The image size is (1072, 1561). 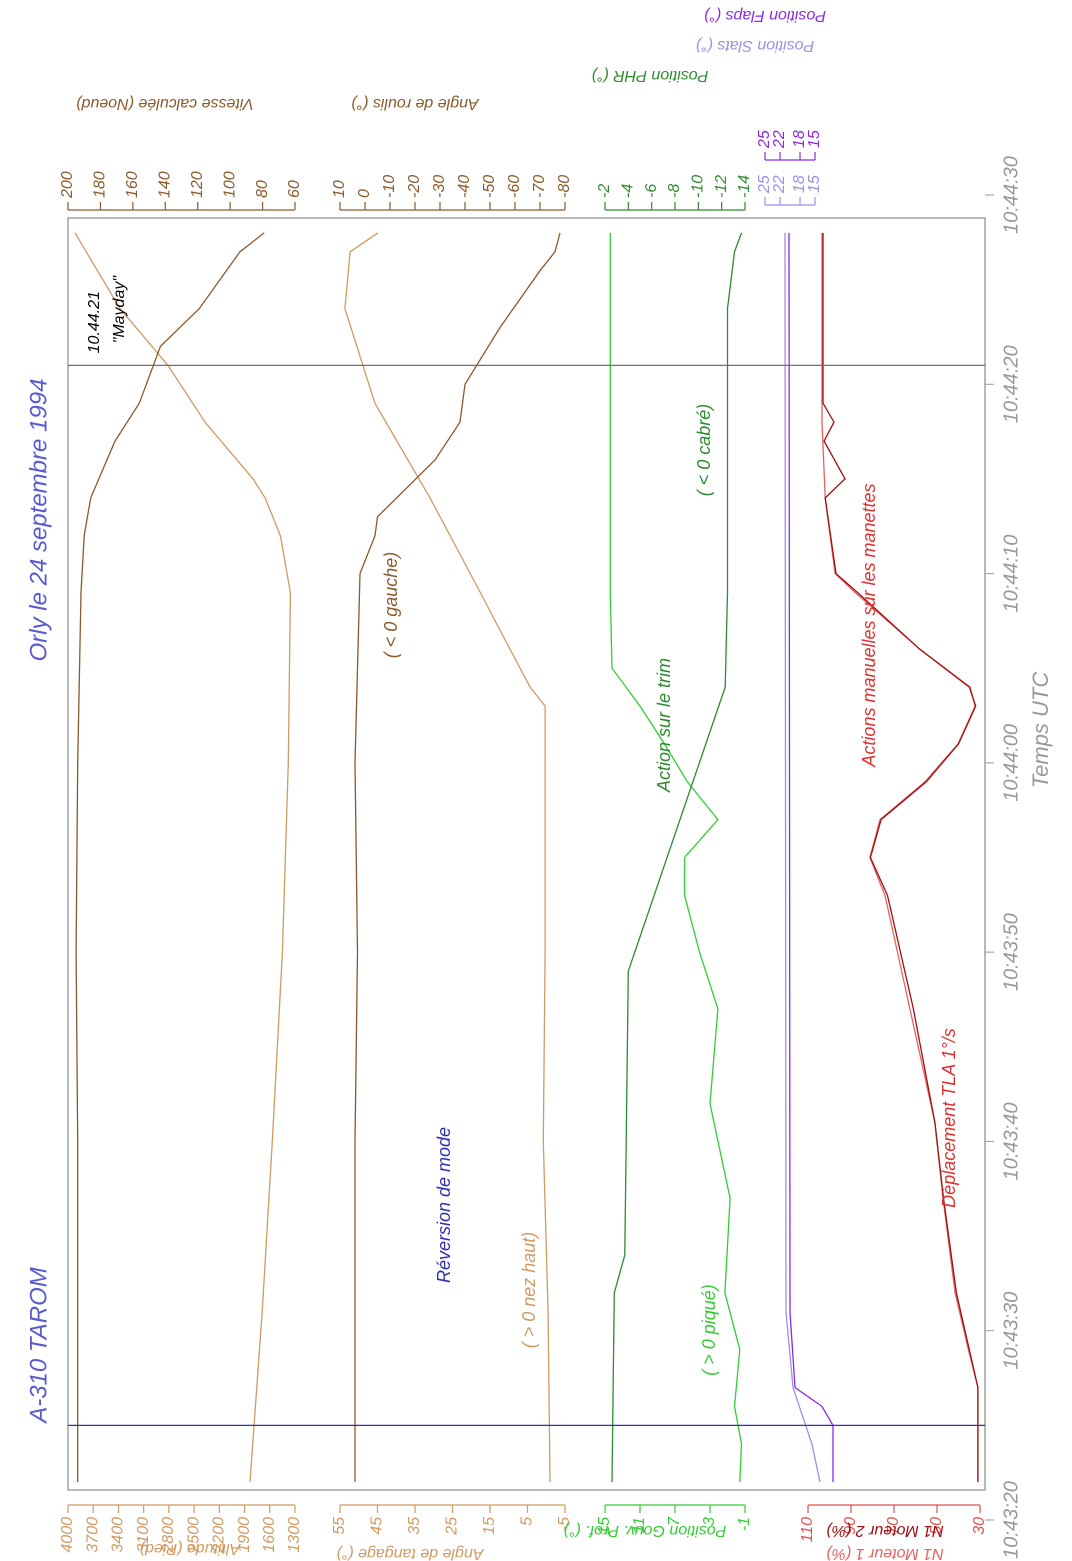 I want to click on y-tick-label: 7, so click(x=674, y=1521).